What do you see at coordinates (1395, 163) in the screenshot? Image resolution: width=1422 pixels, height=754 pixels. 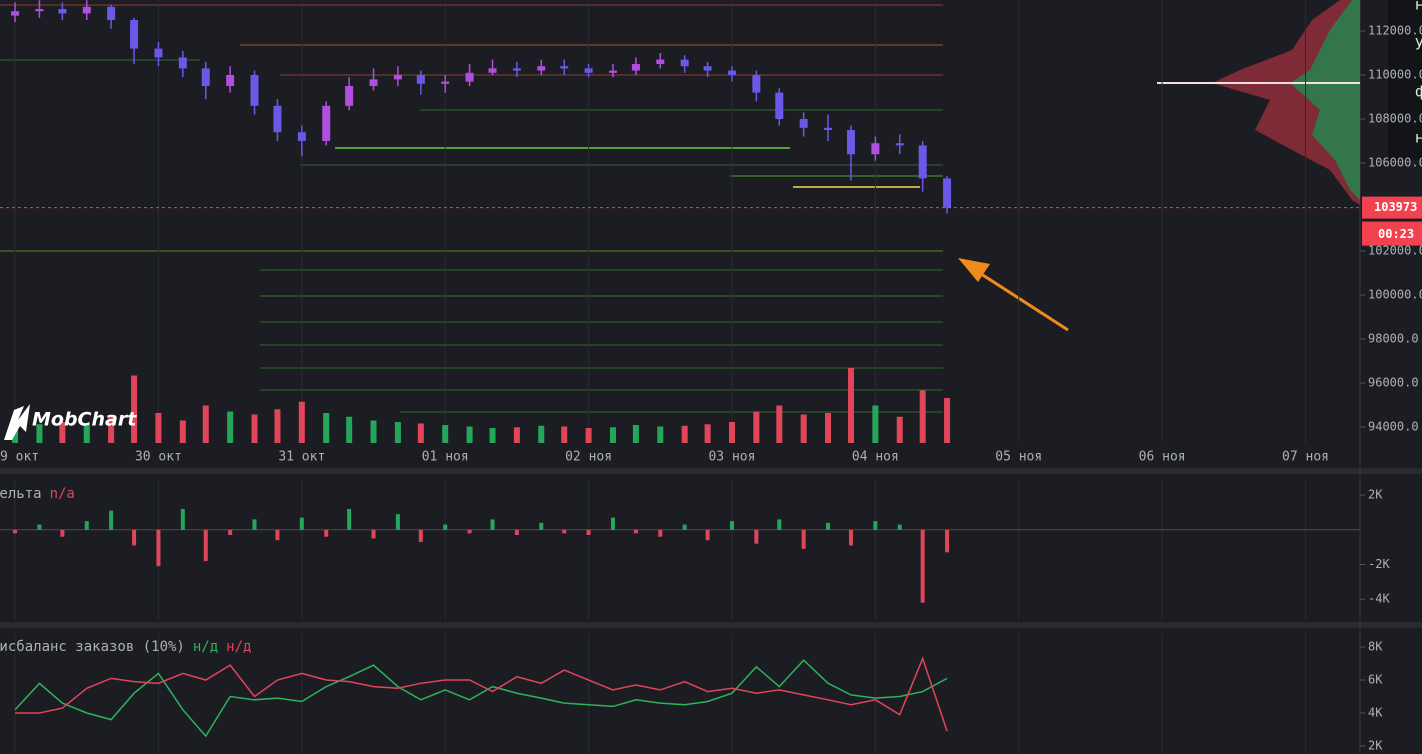 I see `y-tick-label: 106000.0` at bounding box center [1395, 163].